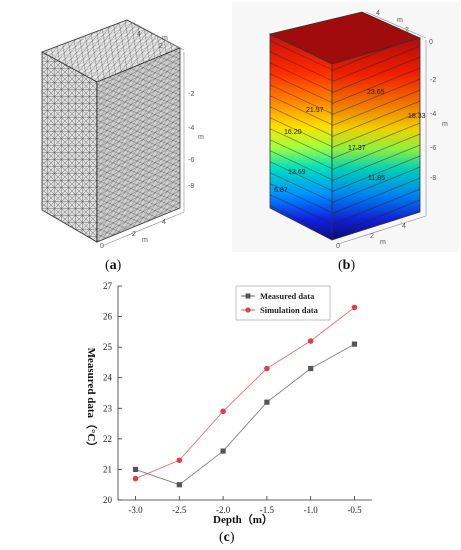 This screenshot has height=550, width=461. I want to click on y-tick-label: 24, so click(108, 378).